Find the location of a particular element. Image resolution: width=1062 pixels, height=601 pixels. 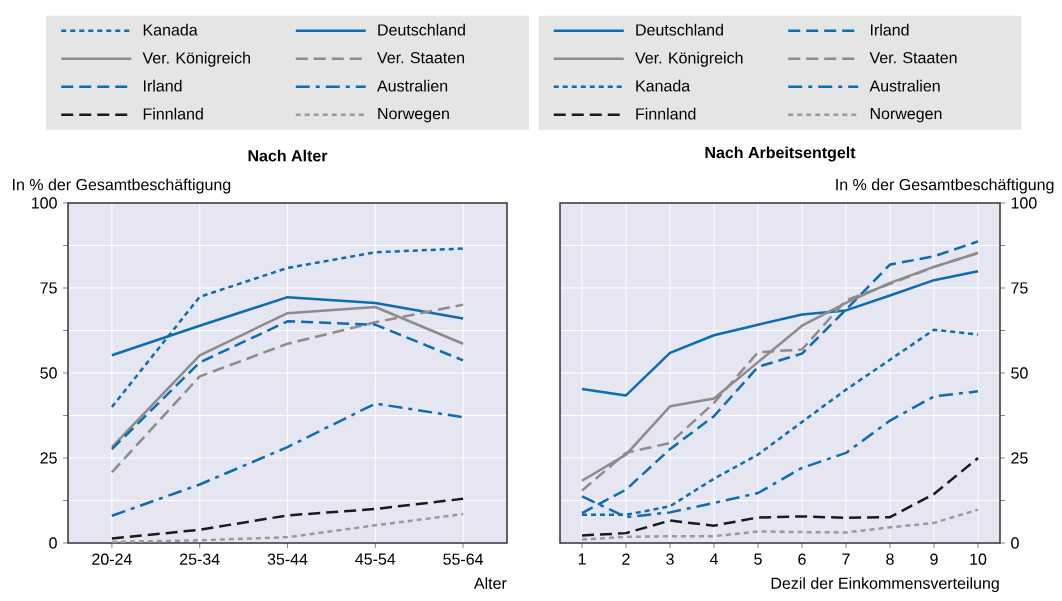

x-axis-title: Alter is located at coordinates (490, 583).